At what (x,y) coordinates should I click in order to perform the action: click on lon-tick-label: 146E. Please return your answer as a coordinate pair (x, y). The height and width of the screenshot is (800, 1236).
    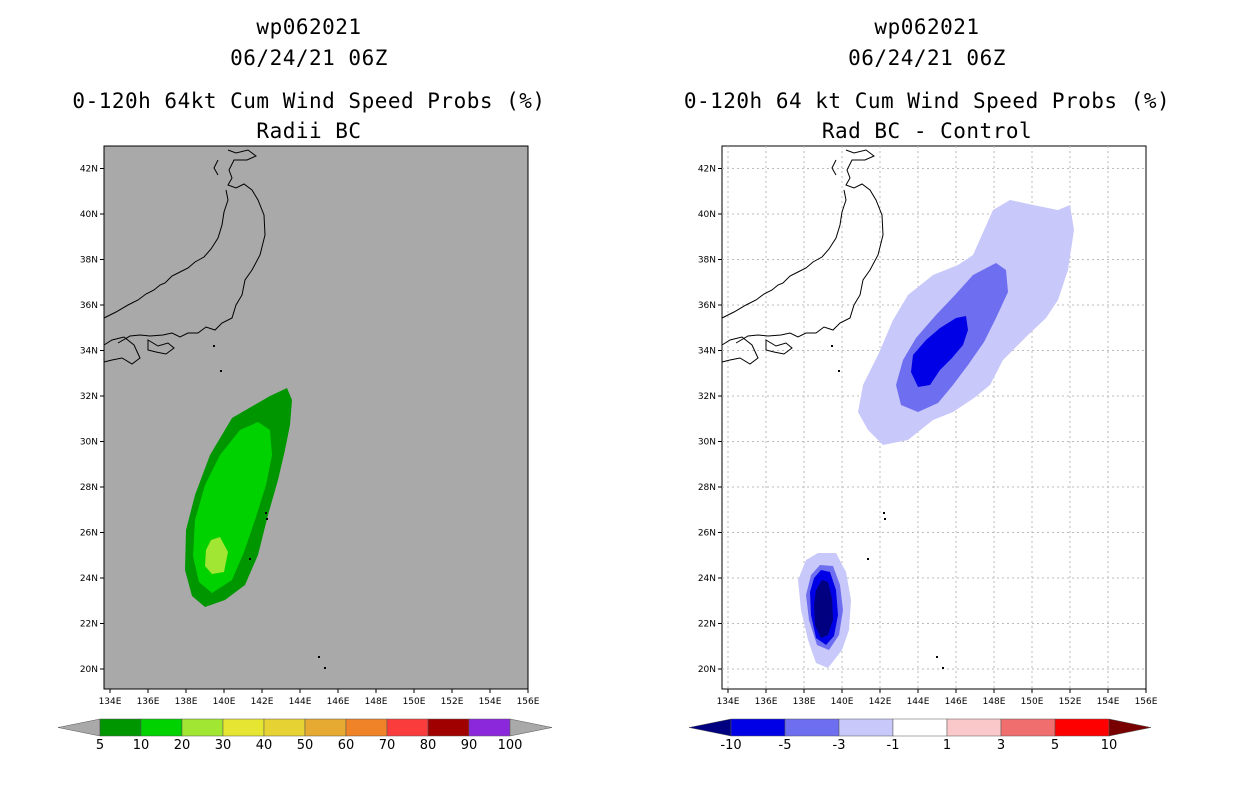
    Looking at the image, I should click on (338, 702).